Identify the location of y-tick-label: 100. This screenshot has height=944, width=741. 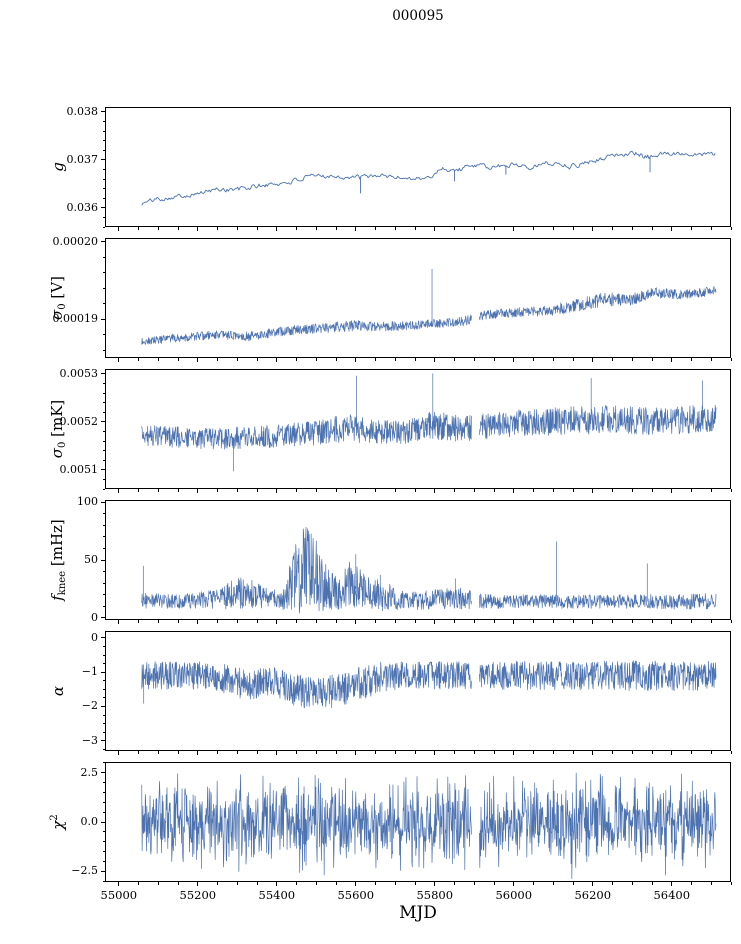
(87, 502).